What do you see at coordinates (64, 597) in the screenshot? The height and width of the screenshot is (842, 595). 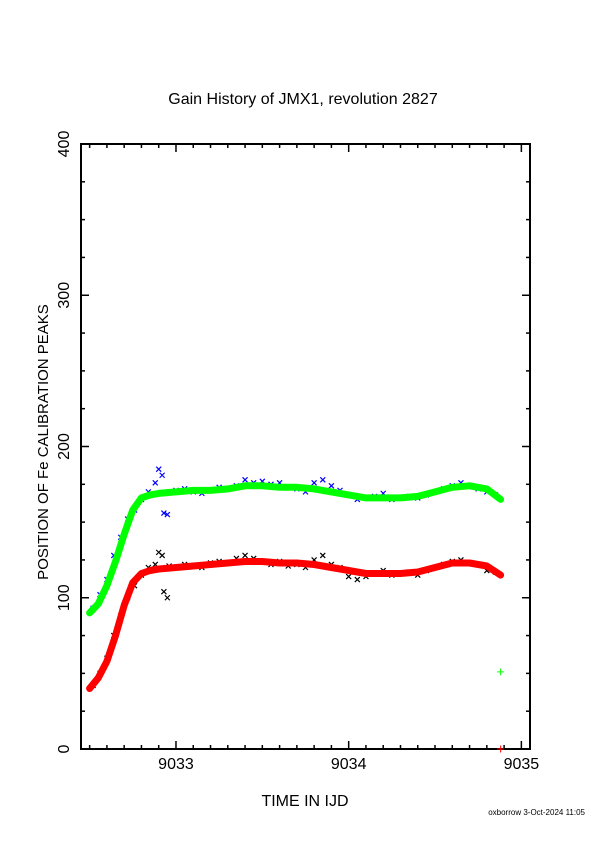 I see `y-tick-label: 100` at bounding box center [64, 597].